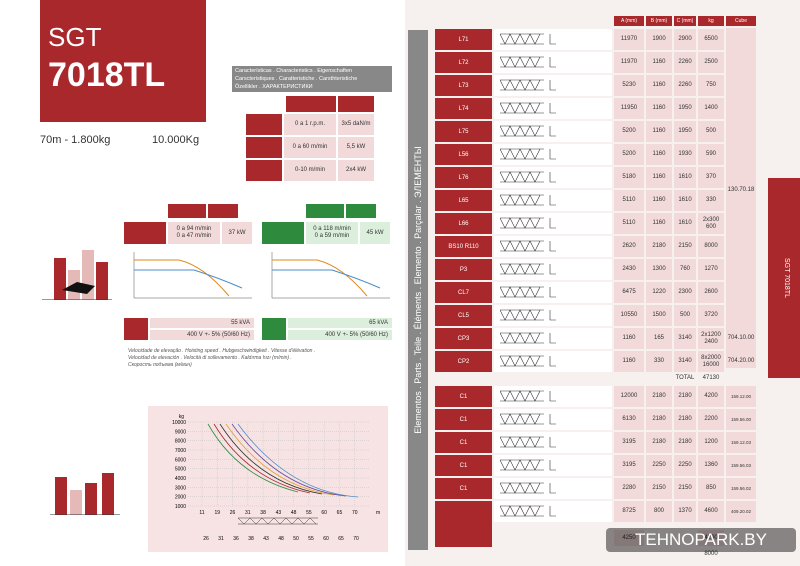 This screenshot has width=800, height=566. What do you see at coordinates (107, 75) in the screenshot?
I see `model: 7018TL` at bounding box center [107, 75].